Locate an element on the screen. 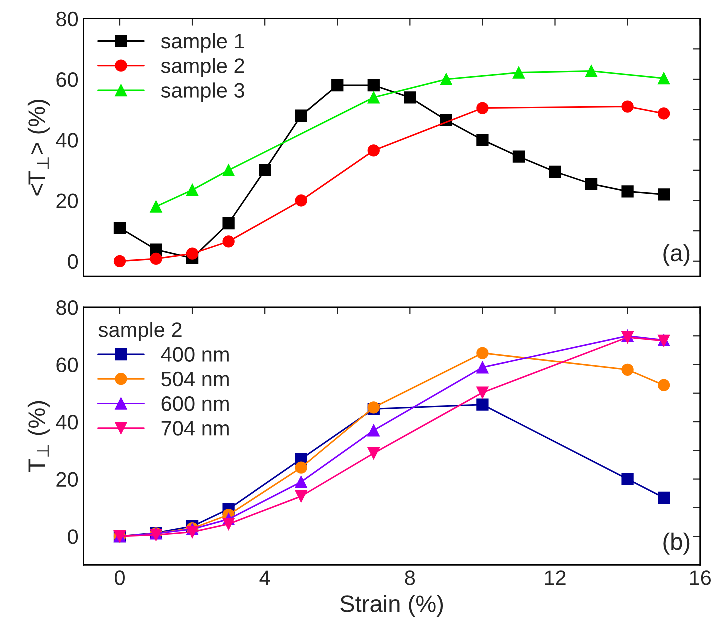 The image size is (728, 628). x-axis-title: Strain (%) is located at coordinates (392, 606).